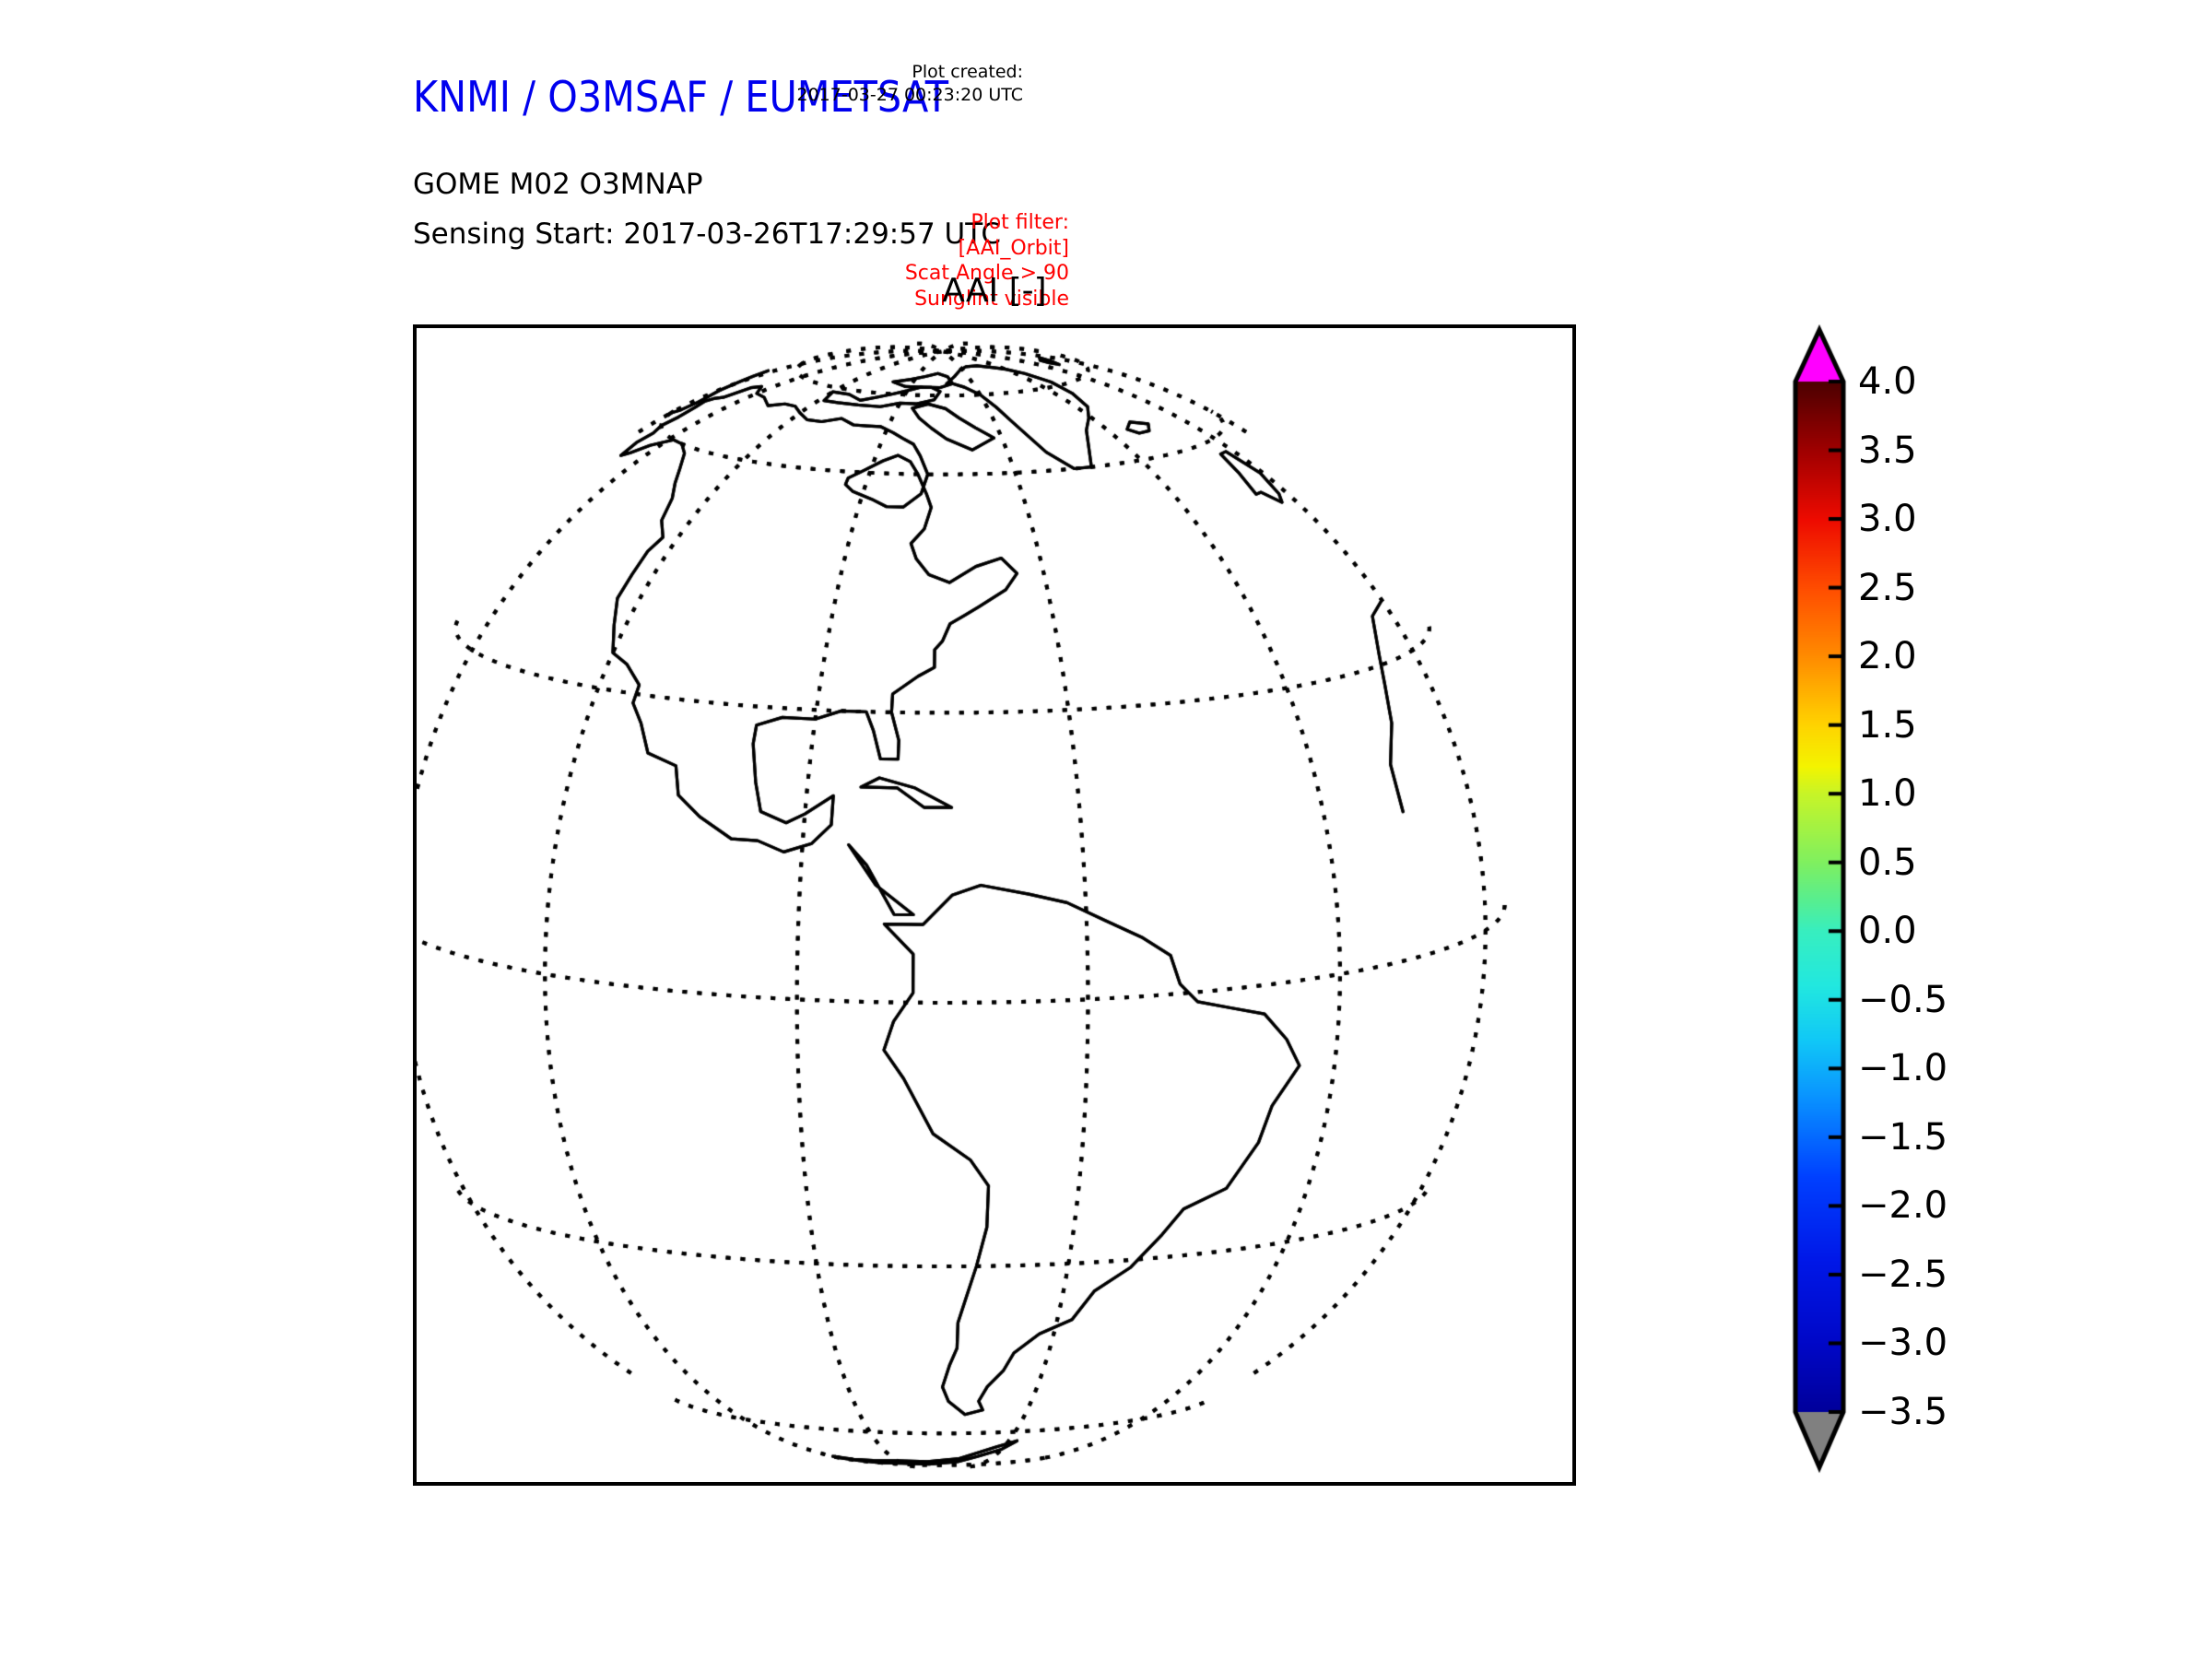 This screenshot has height=1659, width=2212. What do you see at coordinates (1903, 1206) in the screenshot?
I see `colorbar-tick-label: −2.0` at bounding box center [1903, 1206].